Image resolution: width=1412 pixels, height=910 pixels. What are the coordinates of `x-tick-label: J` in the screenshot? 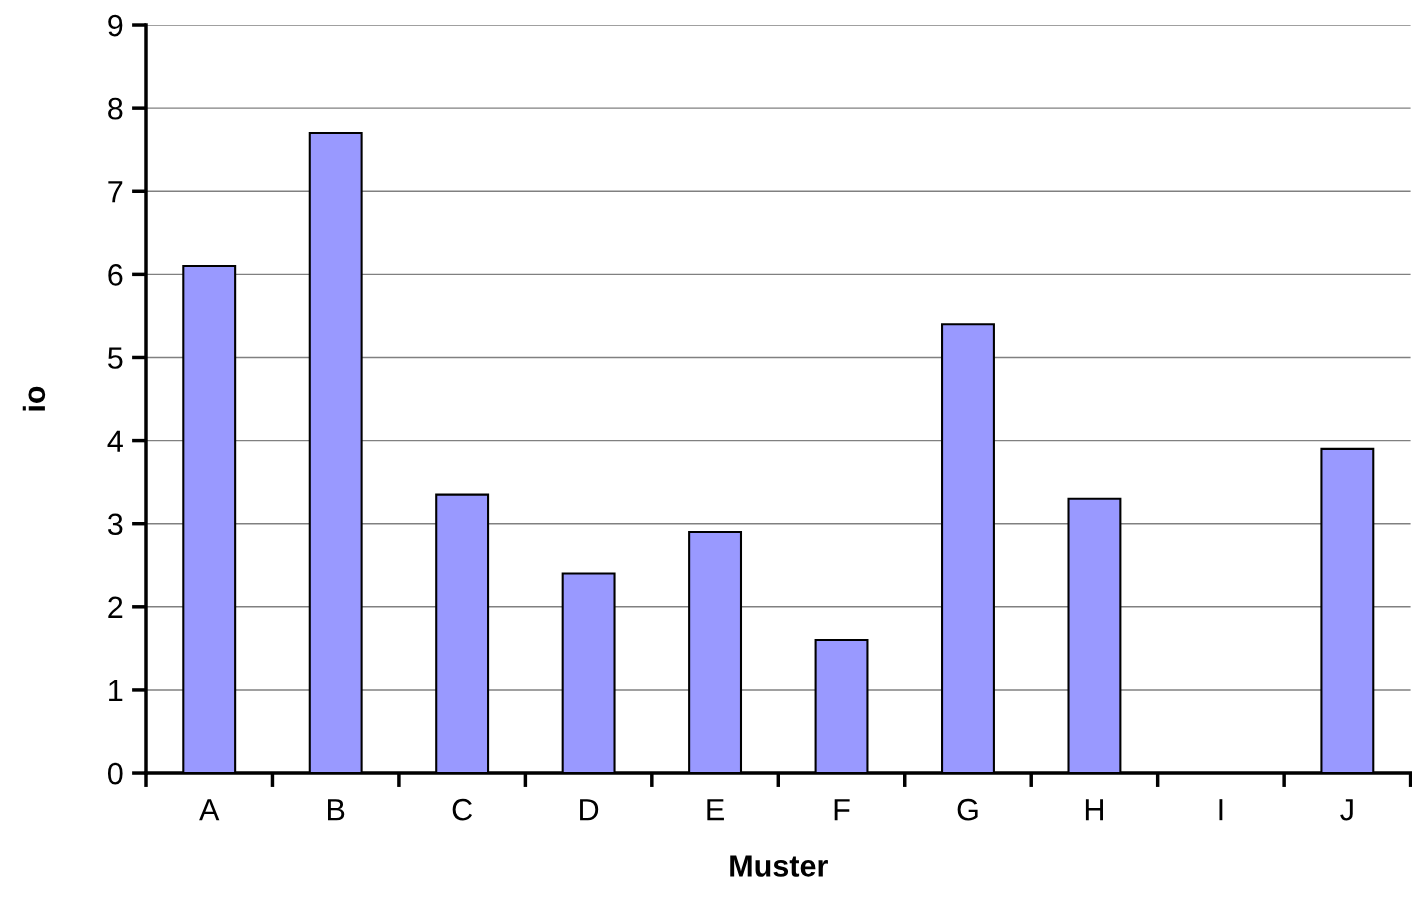 It's located at (1346, 810).